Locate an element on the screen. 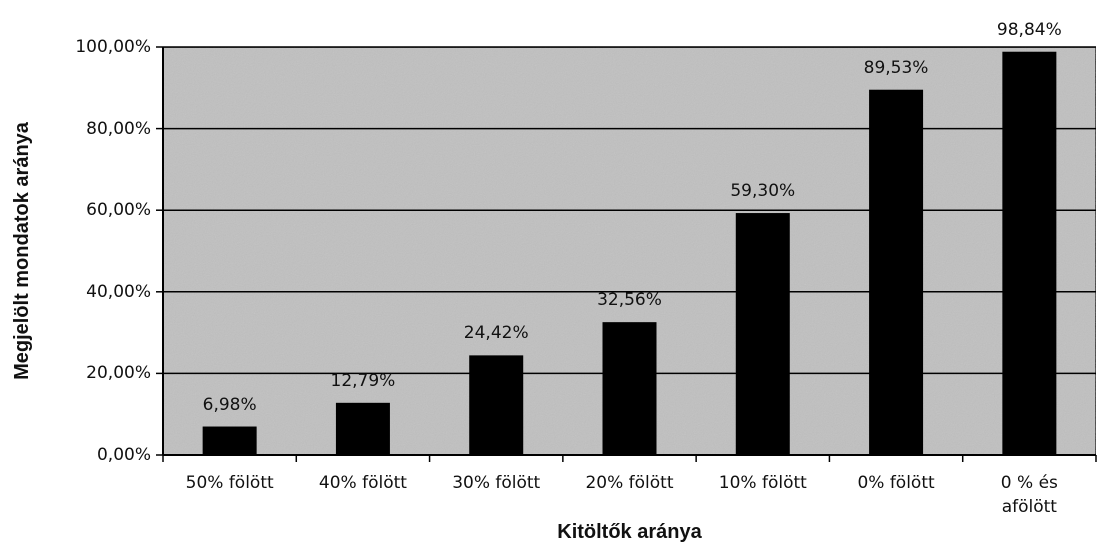  x-tick-label: 20% fölött is located at coordinates (629, 483).